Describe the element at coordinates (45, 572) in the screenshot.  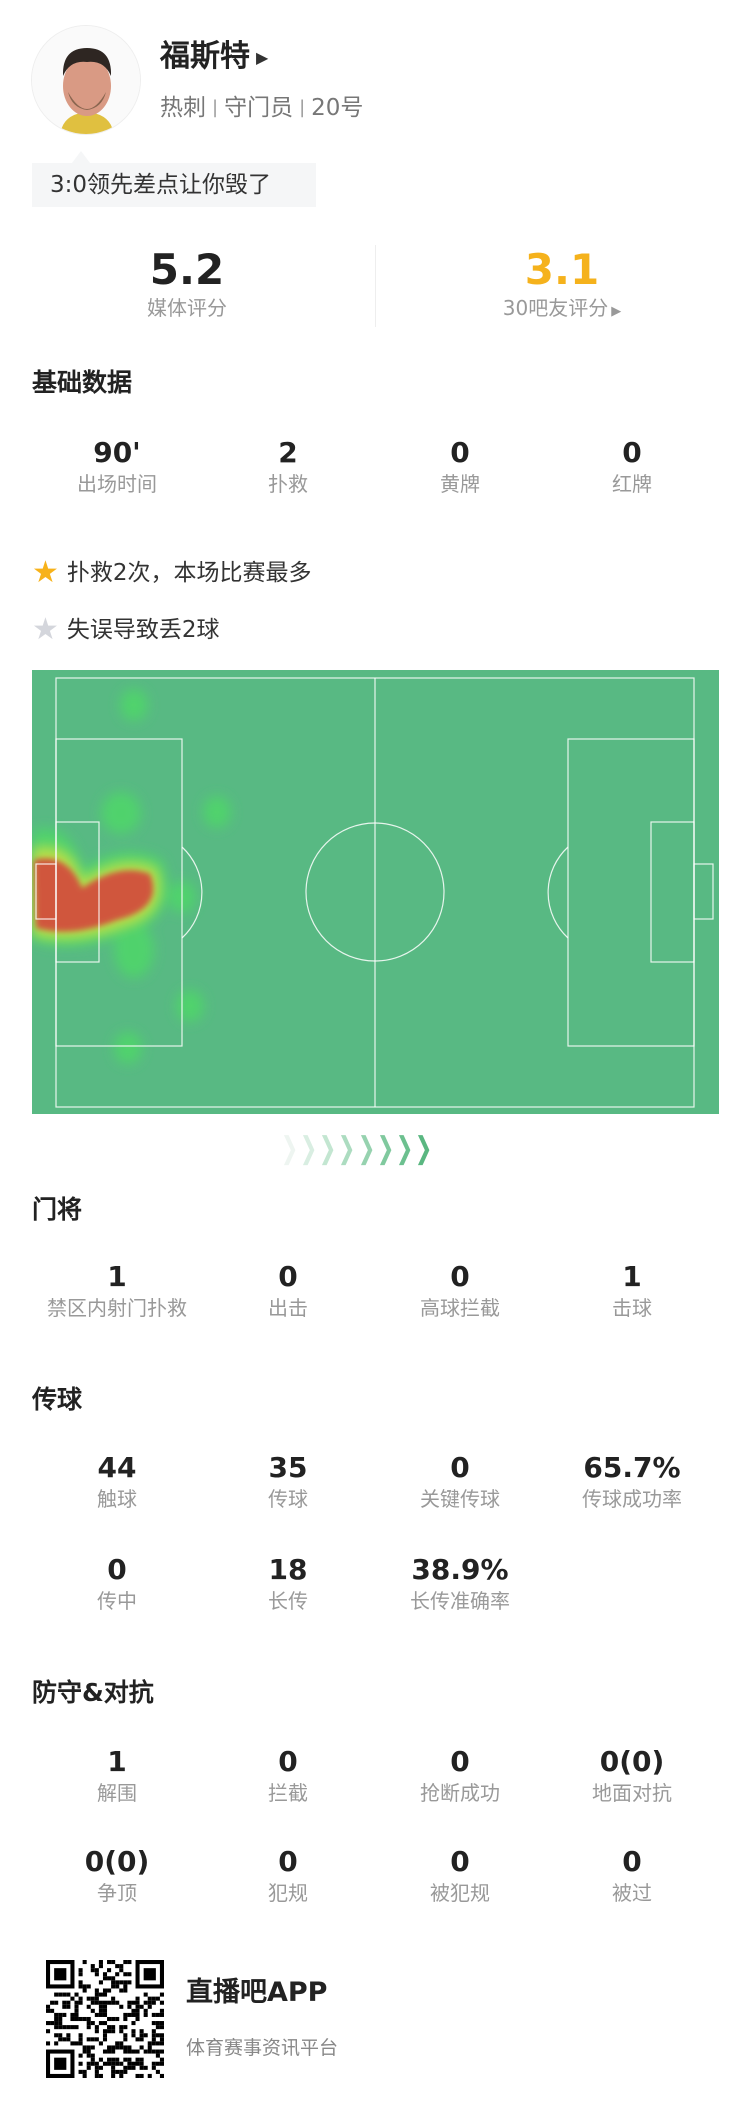
I see `star-gold-icon: ★` at that location.